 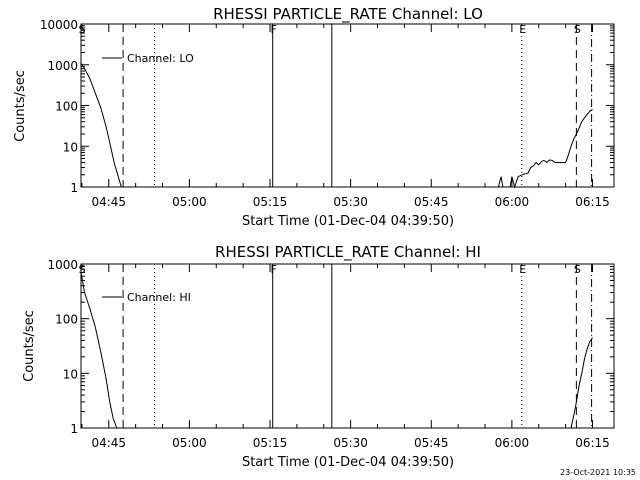 I want to click on panel-hi-x-axis-label: Start Time (01-Dec-04 04:39:50), so click(x=348, y=462).